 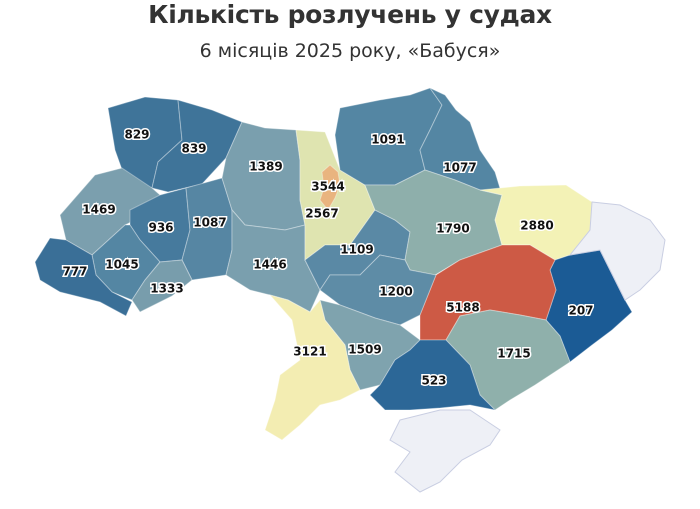 I want to click on region-value-label: 829, so click(x=136, y=135).